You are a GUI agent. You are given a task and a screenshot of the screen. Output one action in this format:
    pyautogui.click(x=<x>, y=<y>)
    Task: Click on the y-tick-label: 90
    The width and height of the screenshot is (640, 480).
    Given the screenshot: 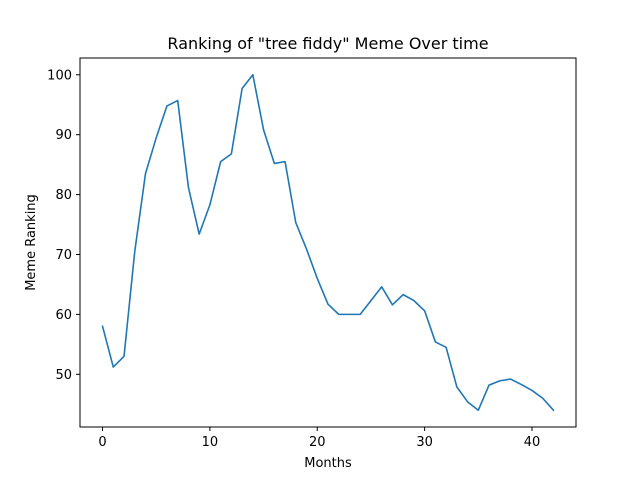 What is the action you would take?
    pyautogui.click(x=63, y=135)
    